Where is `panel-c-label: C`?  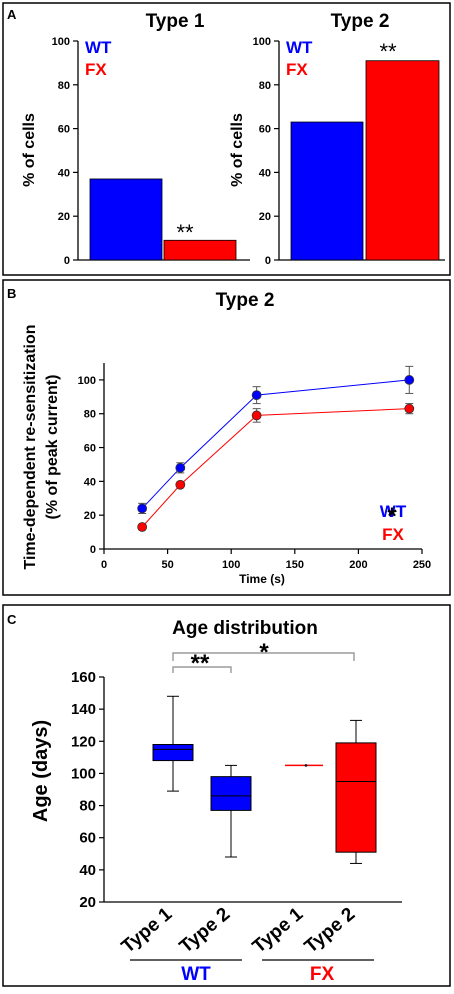 panel-c-label: C is located at coordinates (12, 619).